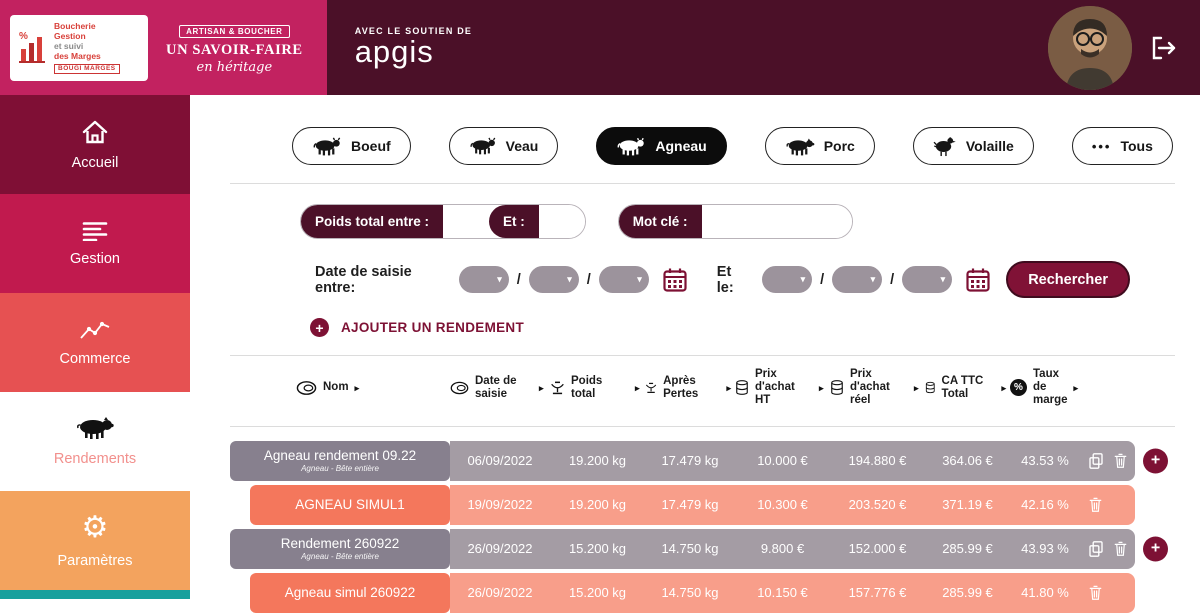  I want to click on filter-veau-button: Veau, so click(503, 146).